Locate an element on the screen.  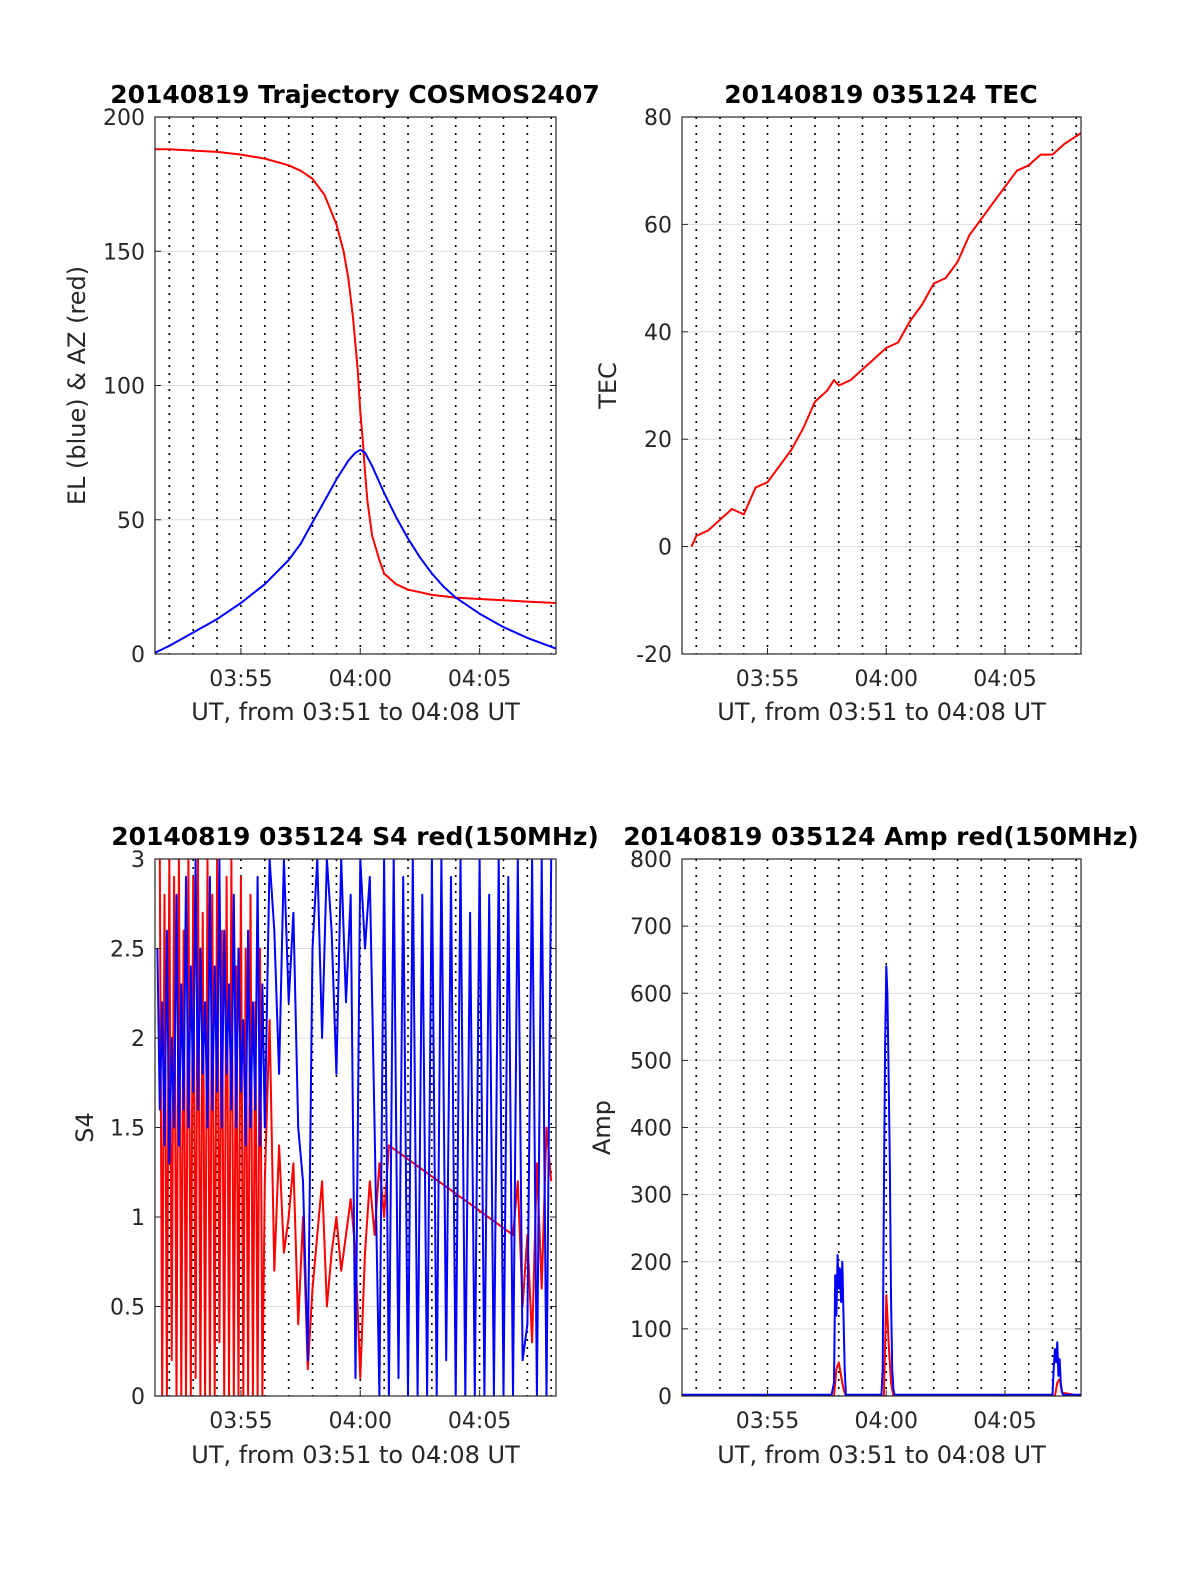
y-axis-label: Amp is located at coordinates (602, 1127).